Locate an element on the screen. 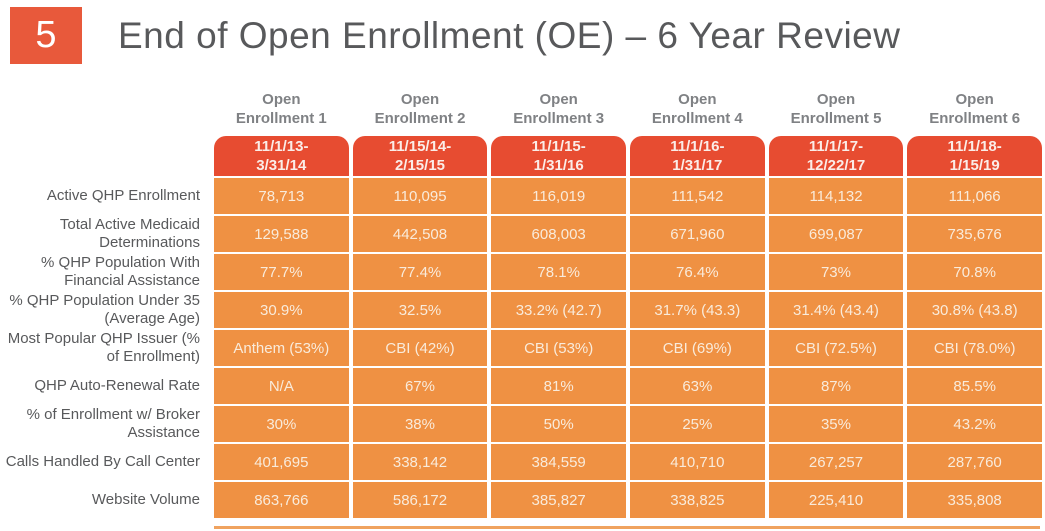 This screenshot has width=1045, height=531. date-range-cell-oe3: 11/1/15- 1/31/16 is located at coordinates (558, 156).